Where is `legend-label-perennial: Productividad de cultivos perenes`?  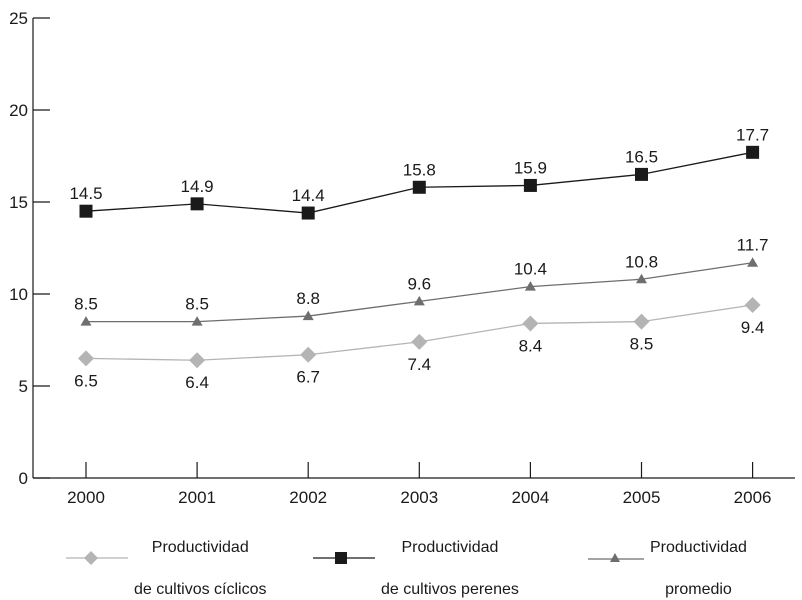 legend-label-perennial: Productividad de cultivos perenes is located at coordinates (450, 558).